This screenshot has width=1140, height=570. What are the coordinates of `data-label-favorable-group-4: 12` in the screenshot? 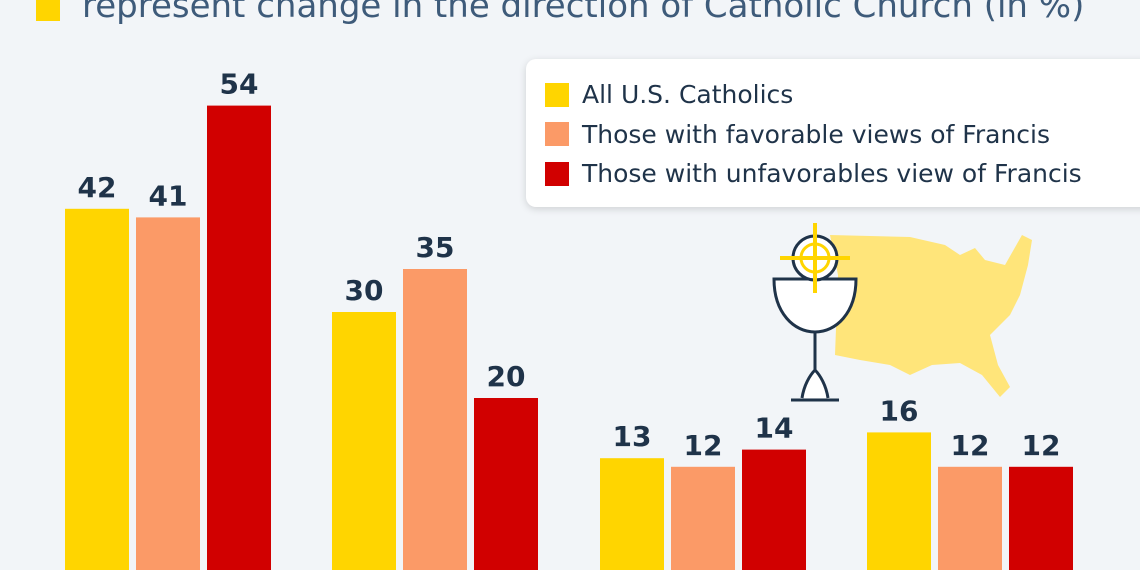 It's located at (970, 445).